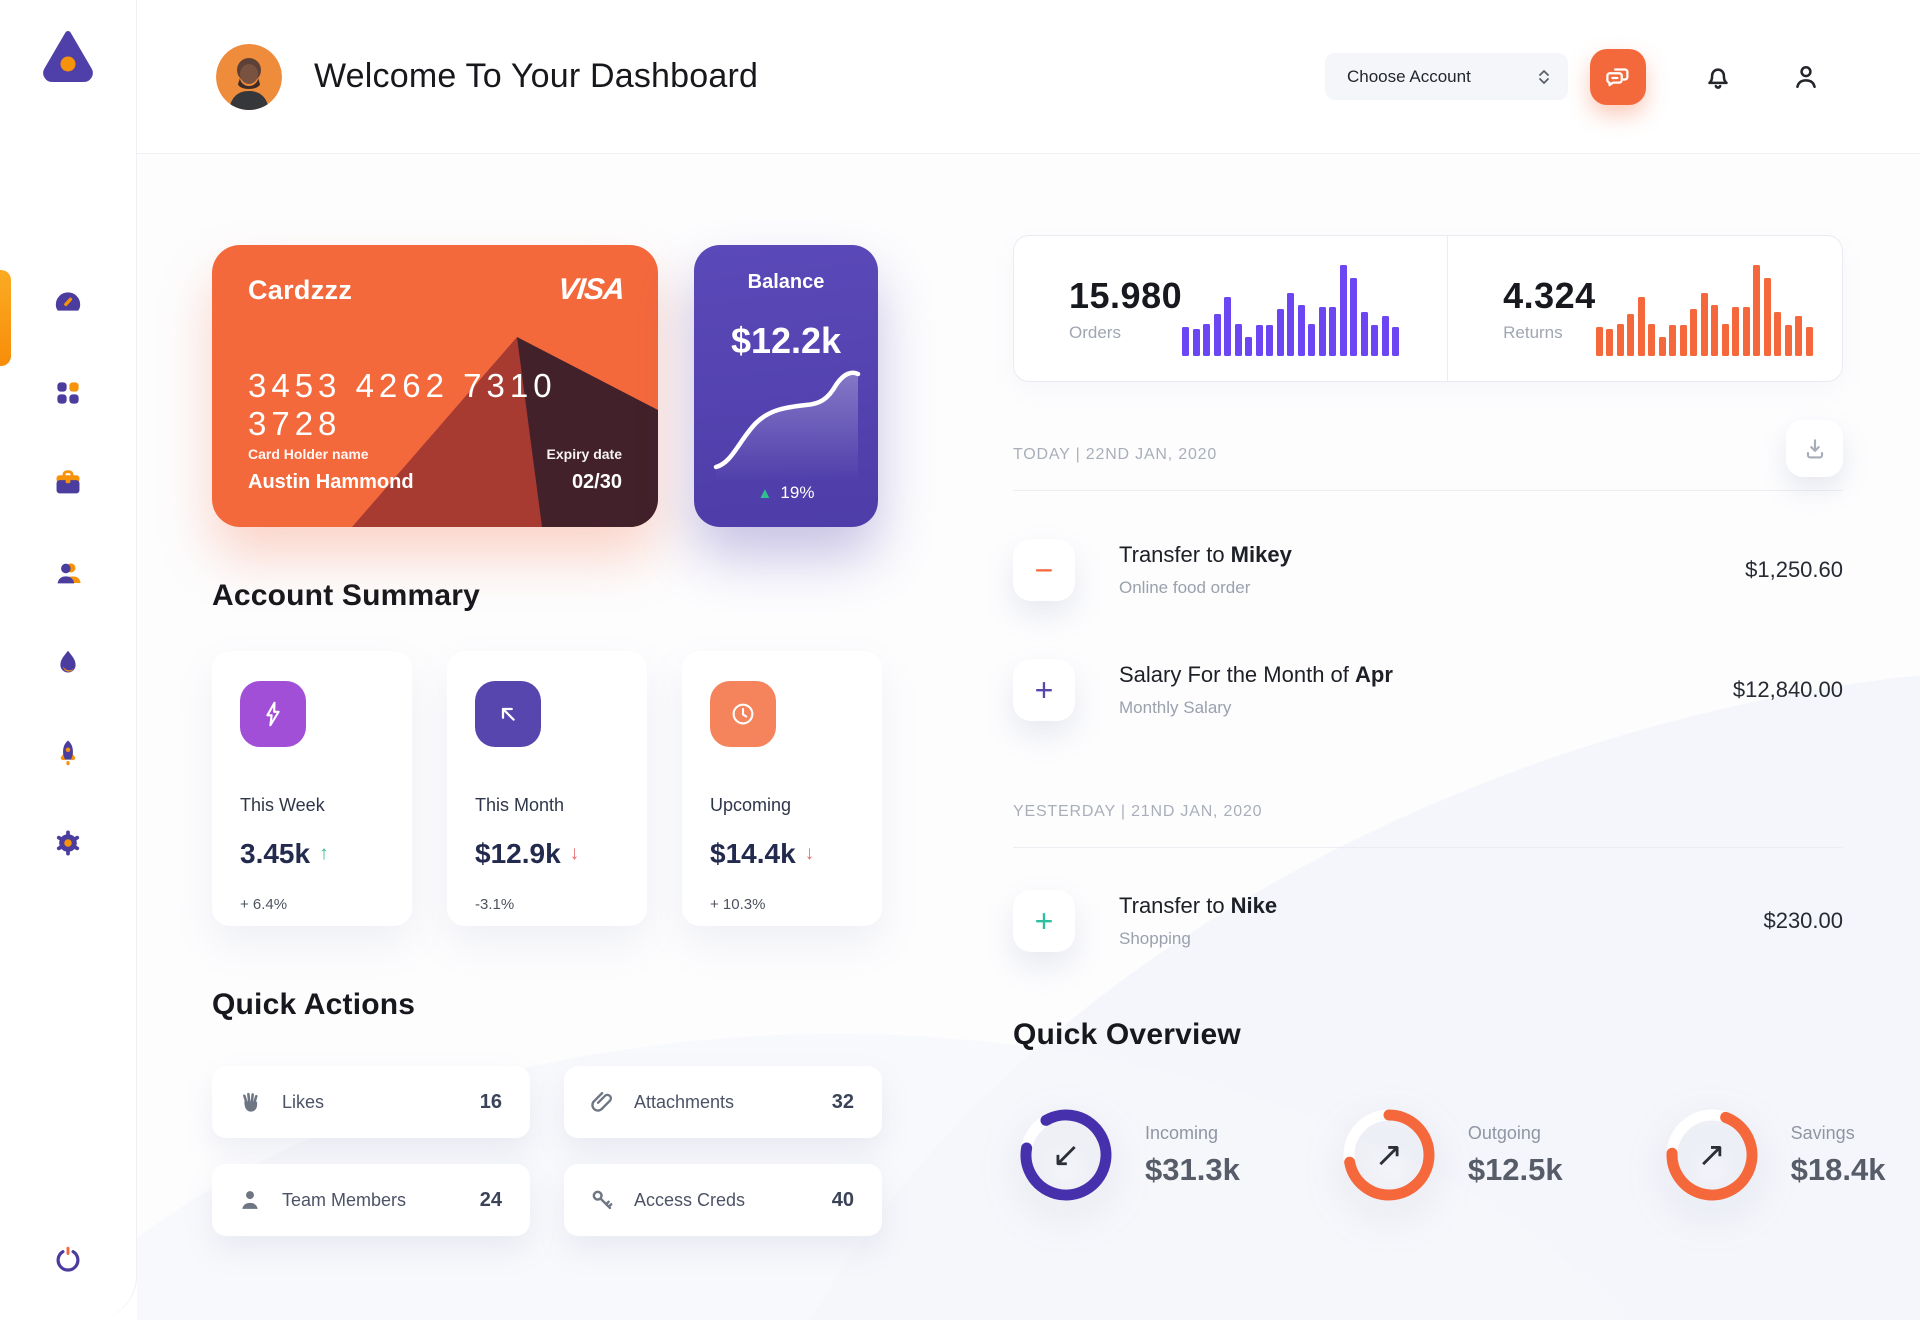 The height and width of the screenshot is (1320, 1920). Describe the element at coordinates (1449, 1155) in the screenshot. I see `quick-overview-row: ↙ Incoming $31.3k ↗ Outgoing $12.` at that location.